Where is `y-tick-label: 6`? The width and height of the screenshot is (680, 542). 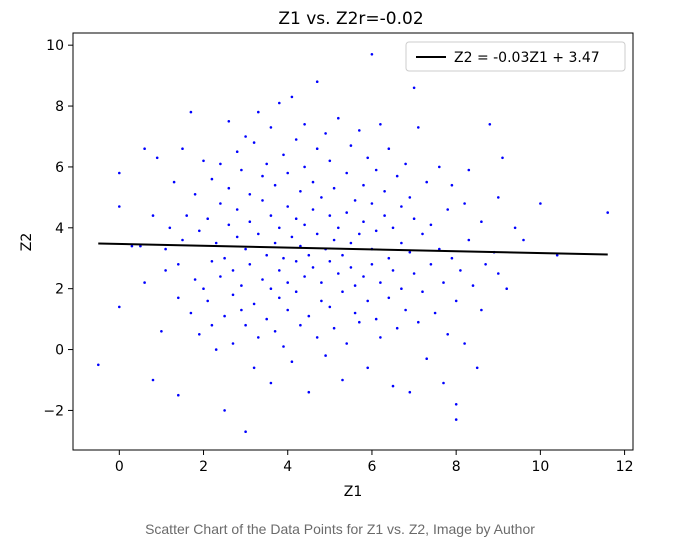
y-tick-label: 6 is located at coordinates (59, 168).